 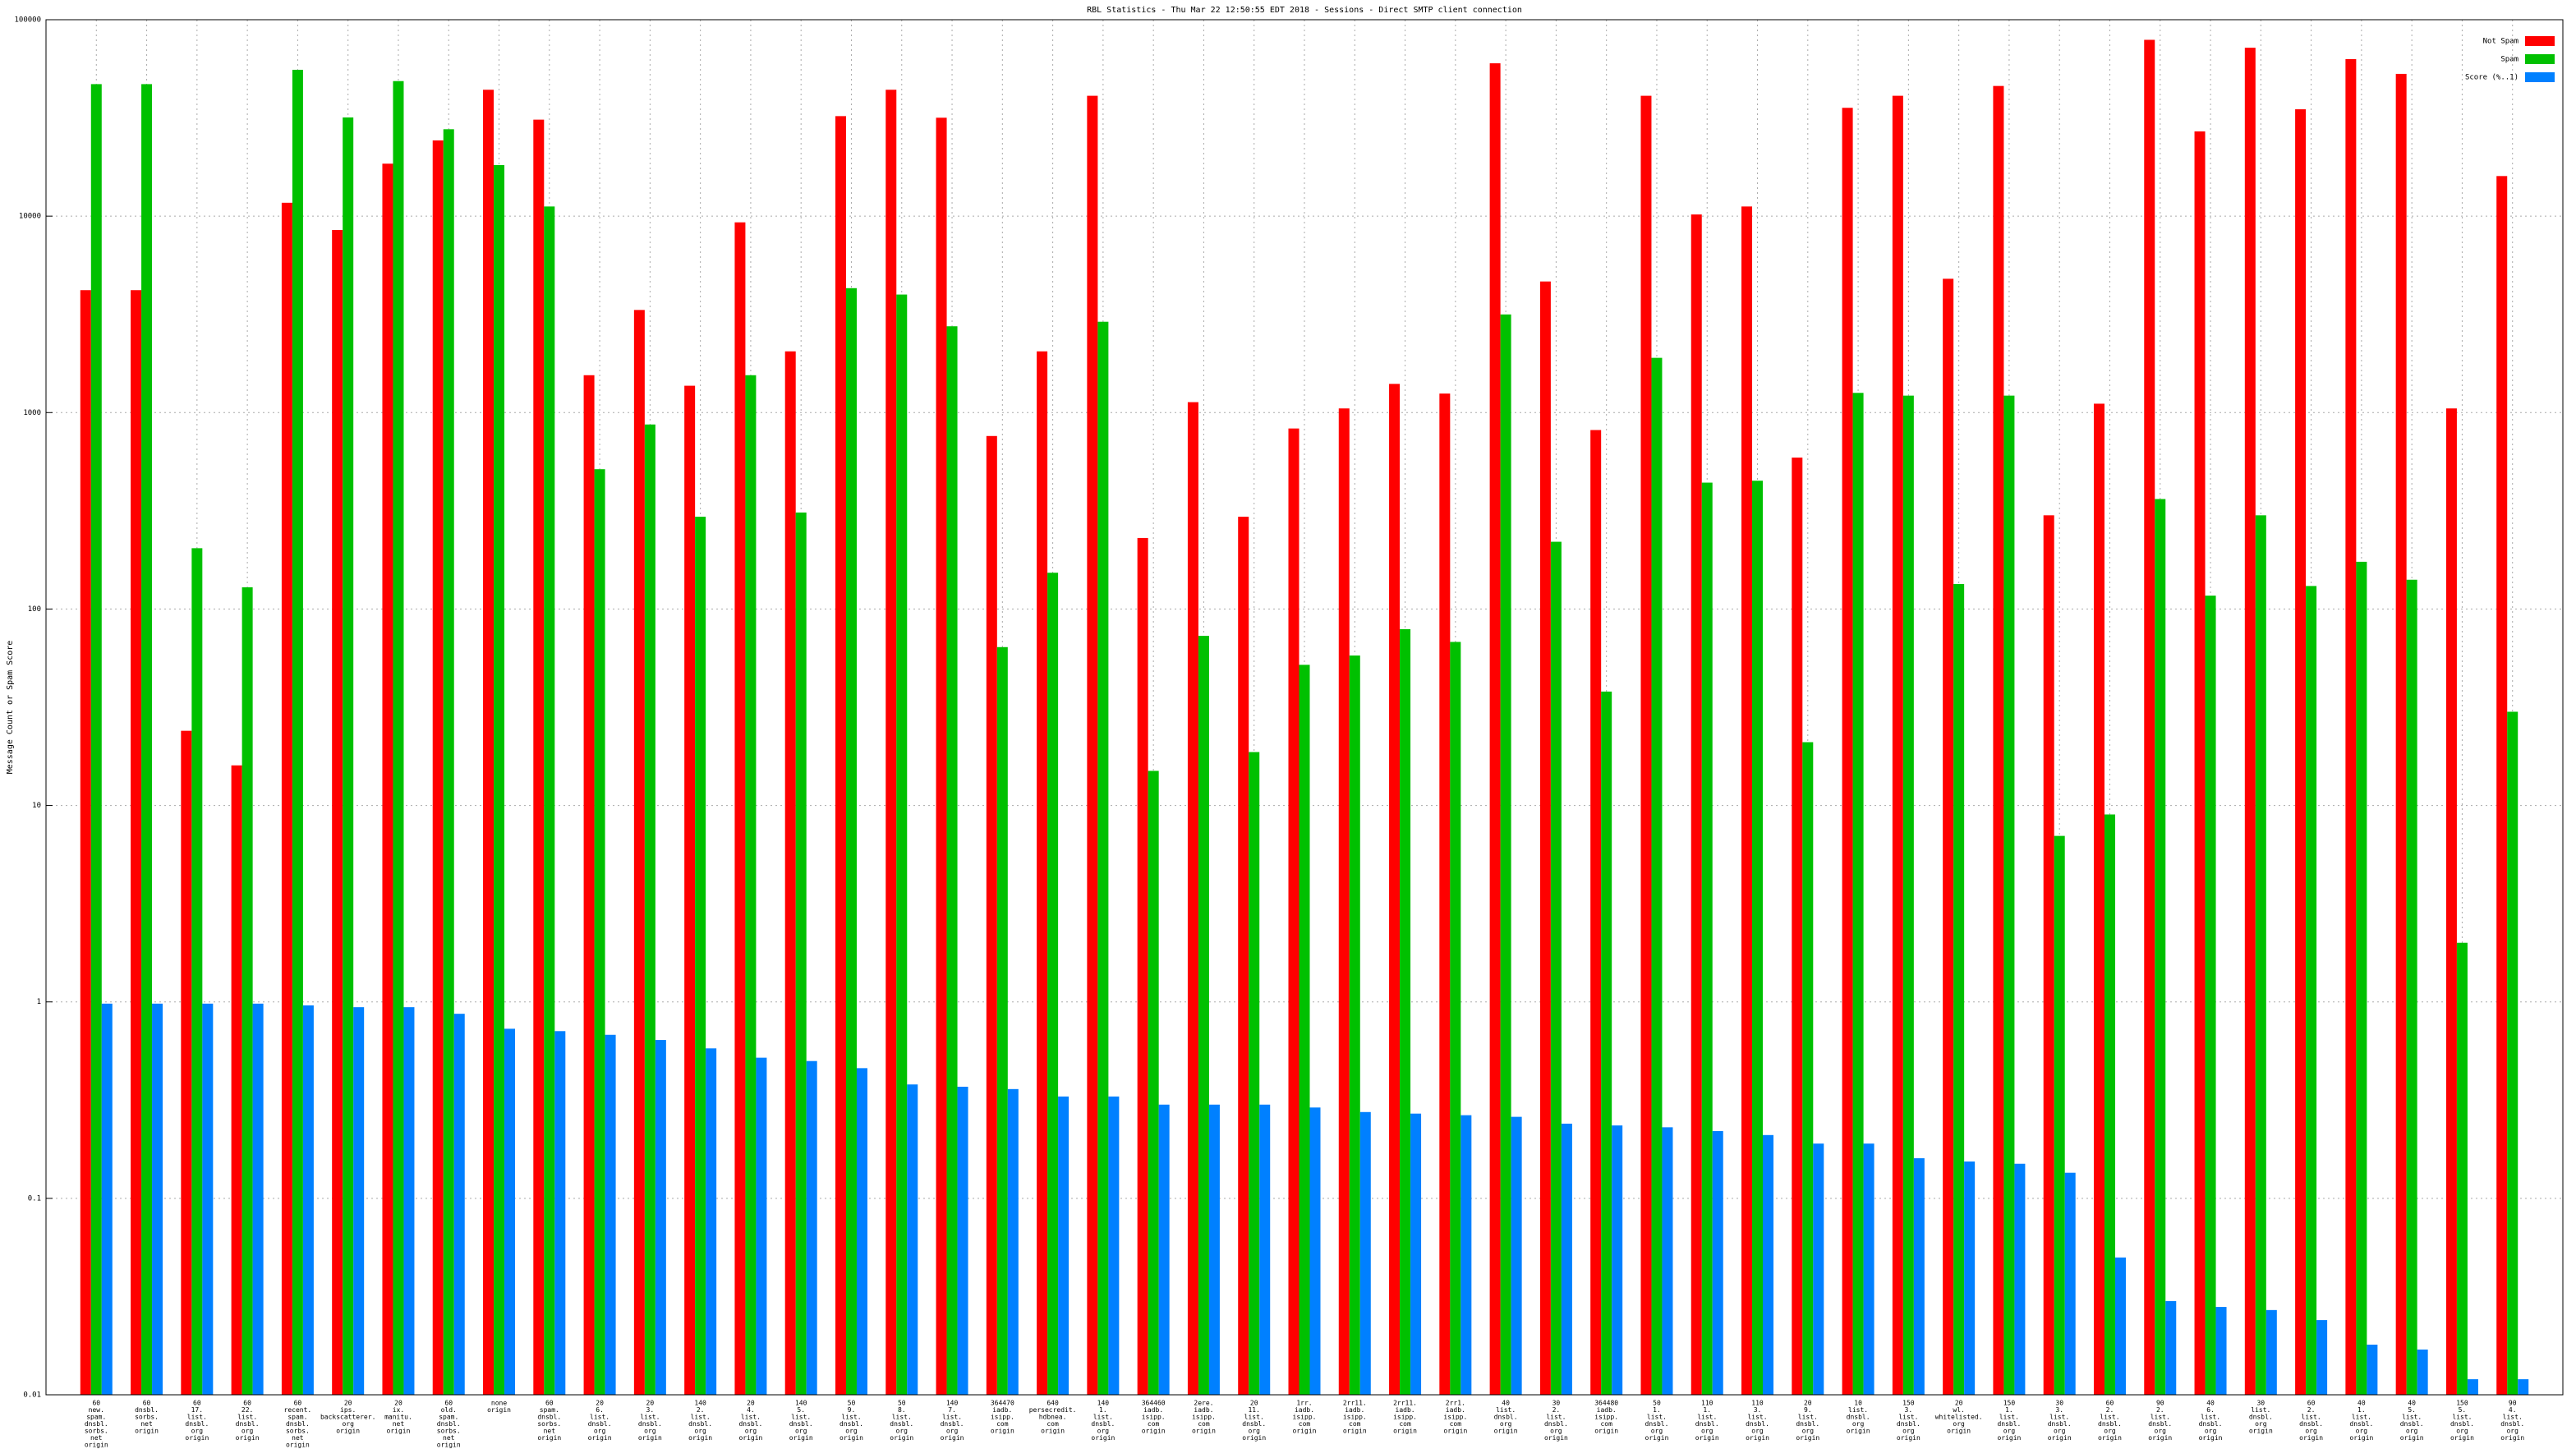 I want to click on x-tick-label: 6., so click(x=2211, y=1410).